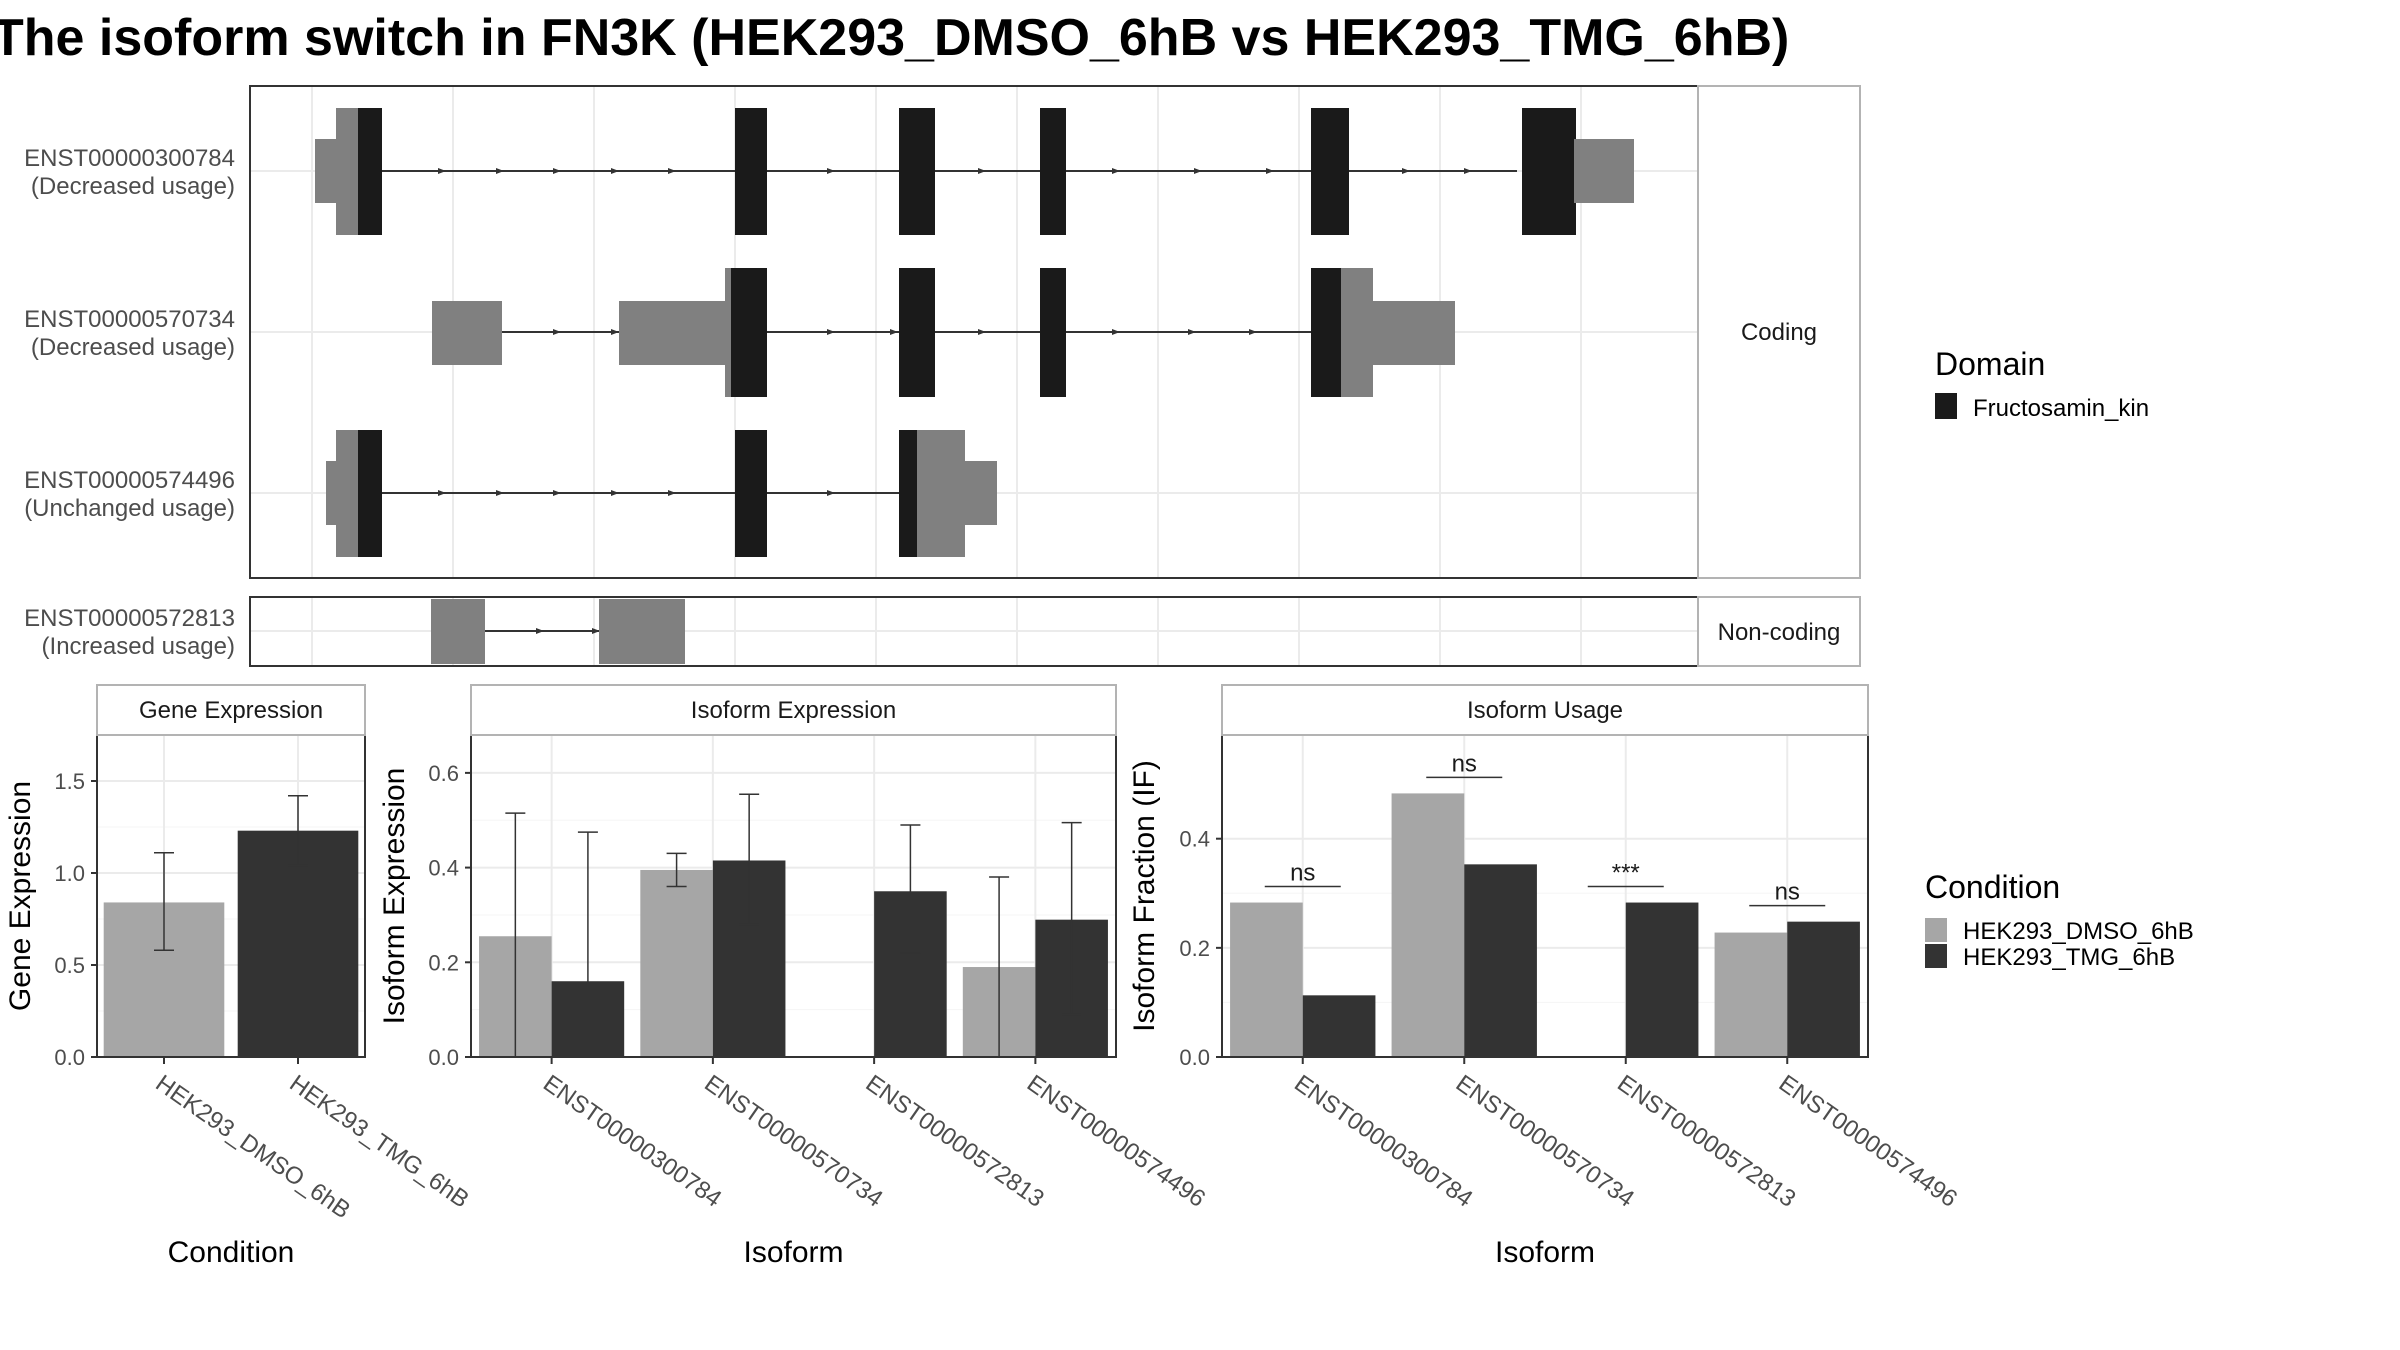 The width and height of the screenshot is (2400, 1350). What do you see at coordinates (1946, 406) in the screenshot?
I see `domain-legend-key` at bounding box center [1946, 406].